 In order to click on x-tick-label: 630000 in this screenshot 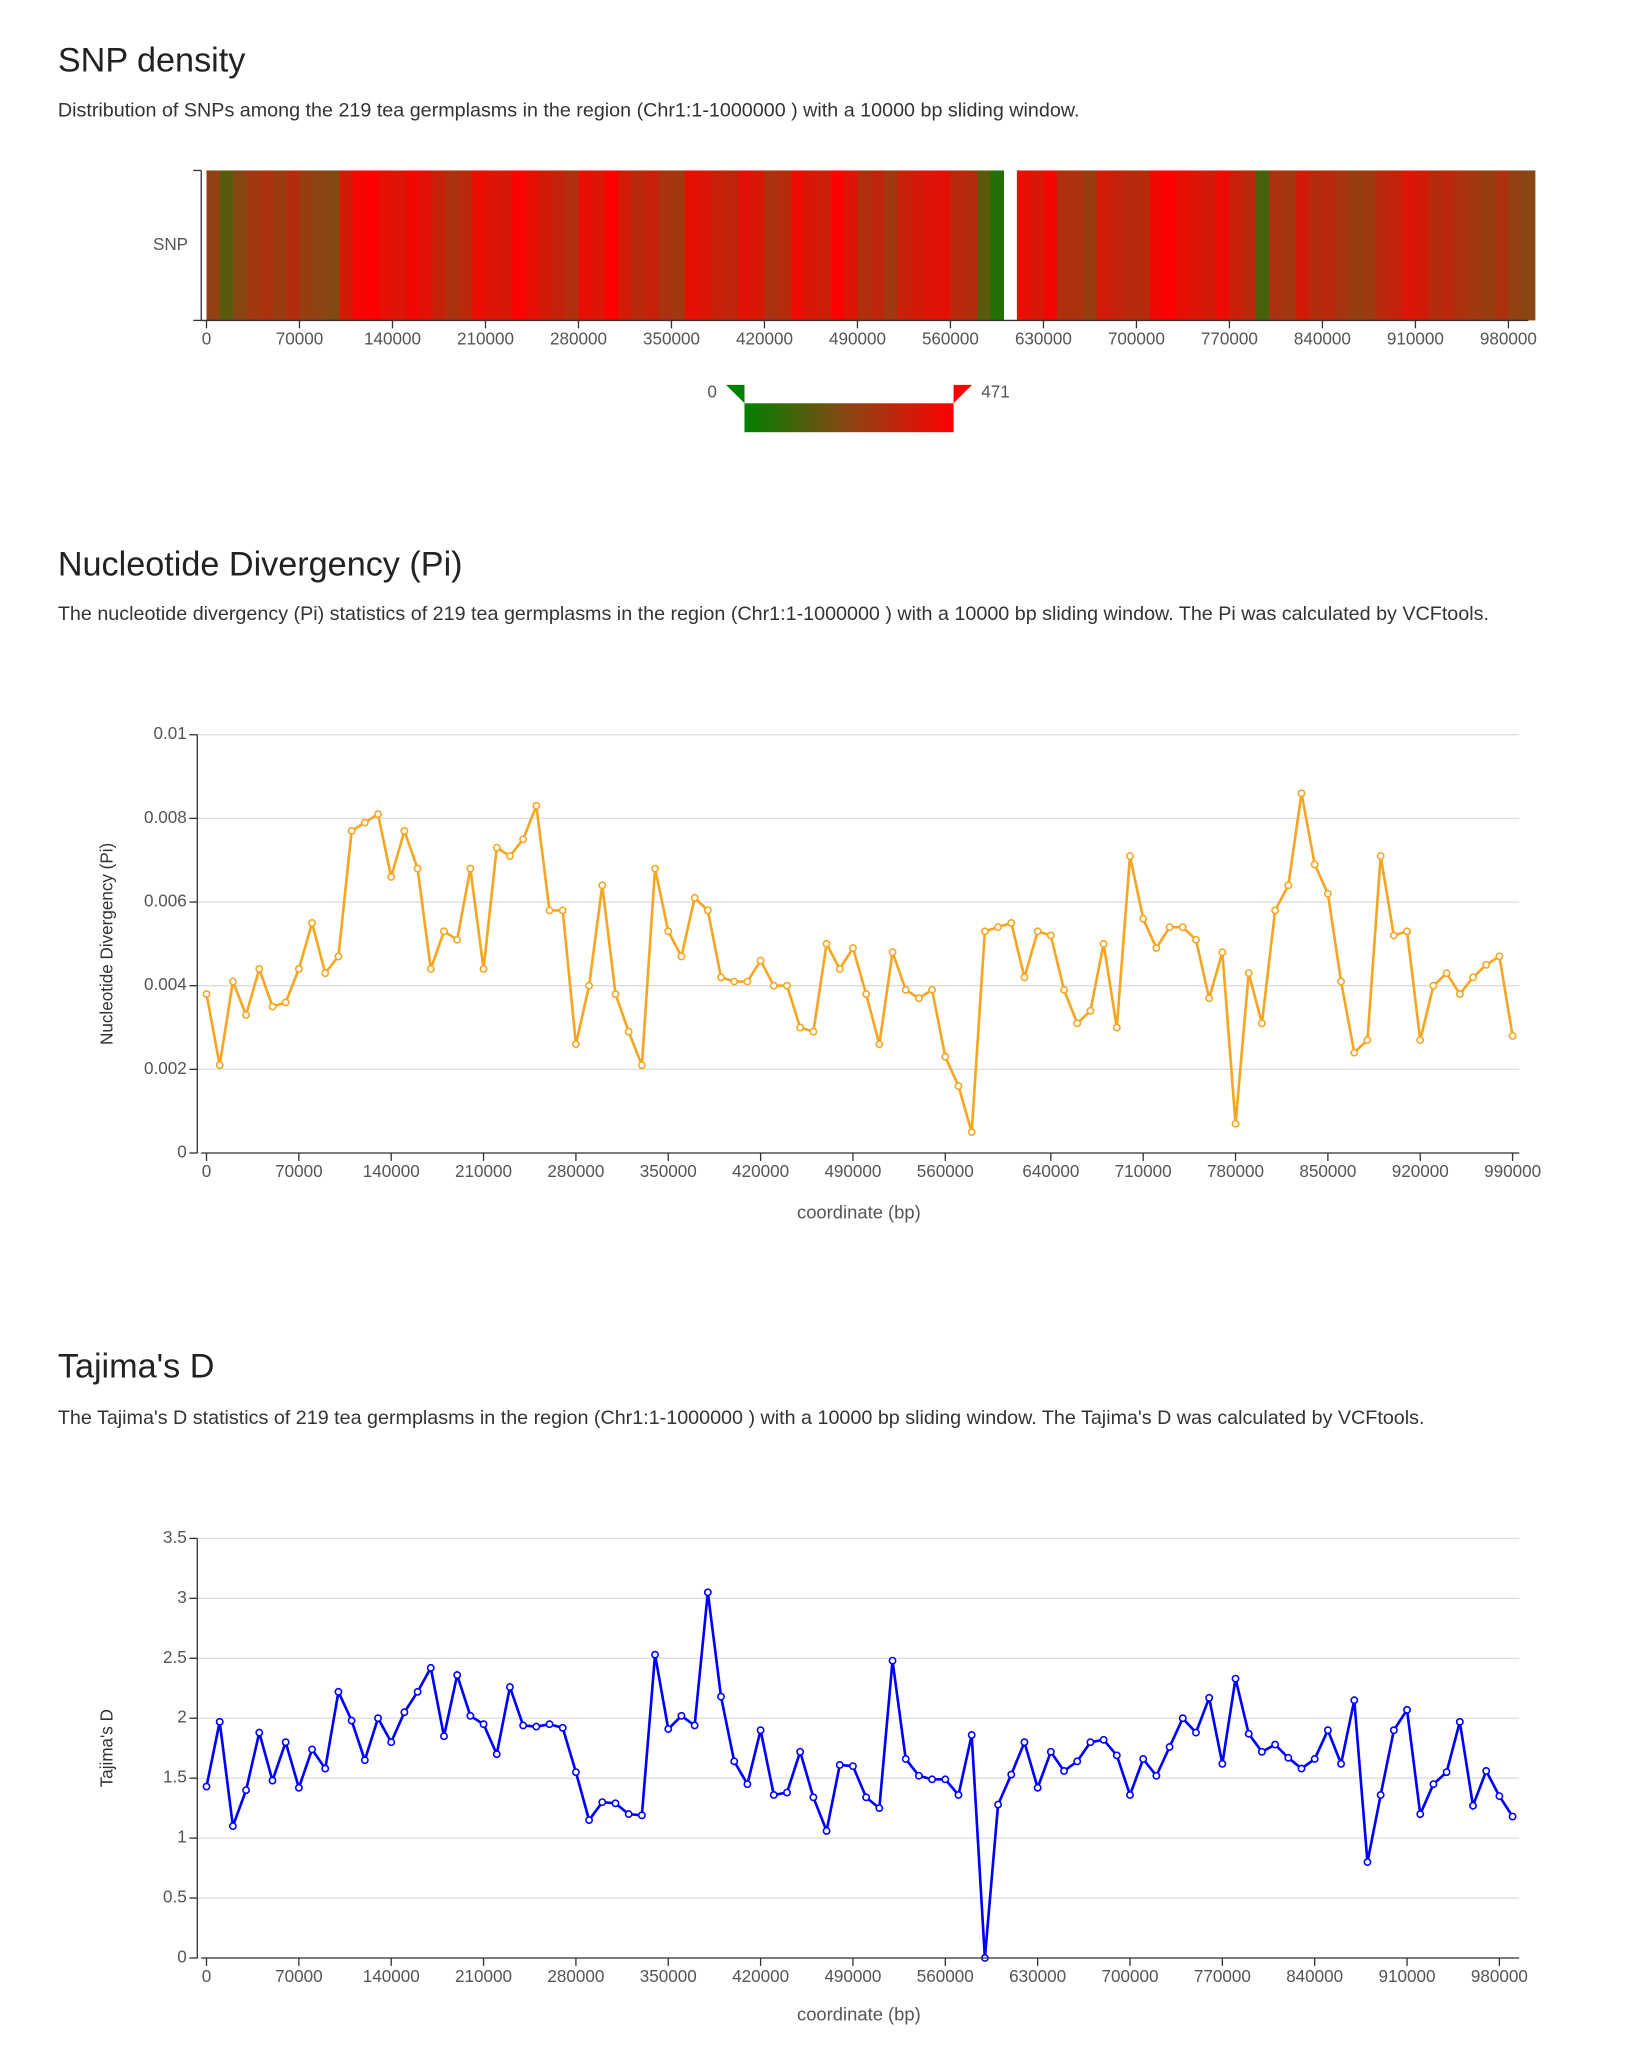, I will do `click(1037, 1976)`.